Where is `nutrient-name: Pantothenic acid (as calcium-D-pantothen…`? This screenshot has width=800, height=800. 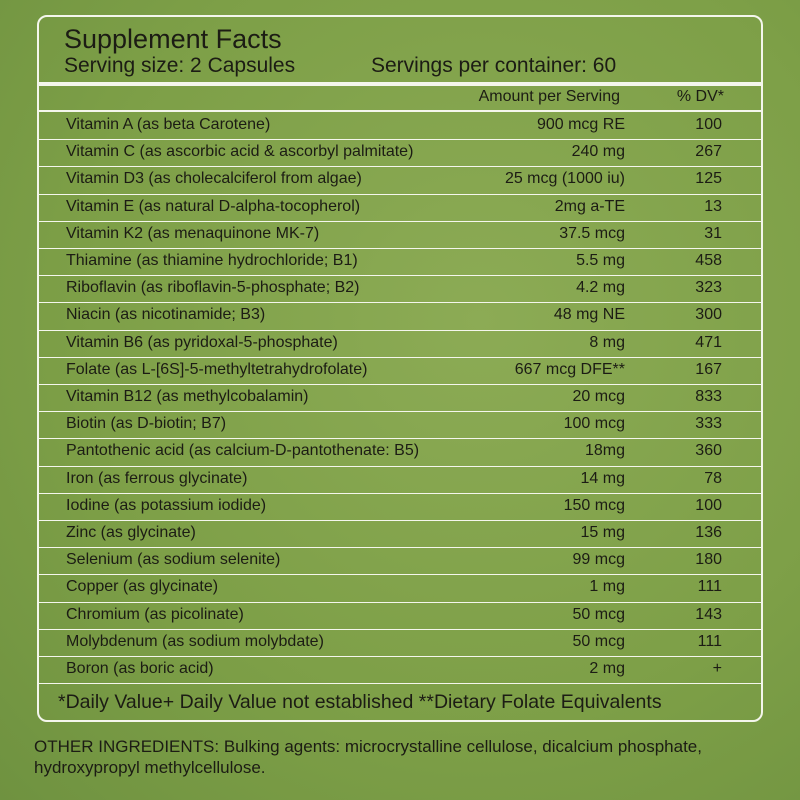
nutrient-name: Pantothenic acid (as calcium-D-pantothen… is located at coordinates (243, 451).